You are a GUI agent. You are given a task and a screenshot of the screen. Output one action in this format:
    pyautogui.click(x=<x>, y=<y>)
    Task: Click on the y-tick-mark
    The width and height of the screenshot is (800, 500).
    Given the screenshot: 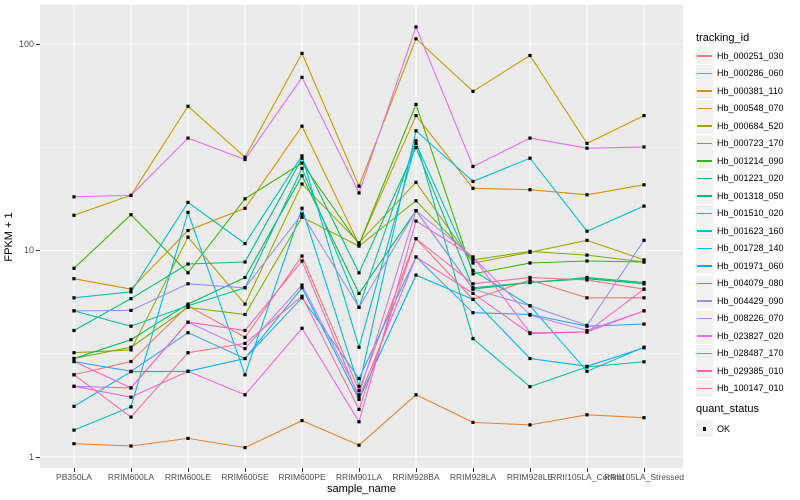 What is the action you would take?
    pyautogui.click(x=38, y=457)
    